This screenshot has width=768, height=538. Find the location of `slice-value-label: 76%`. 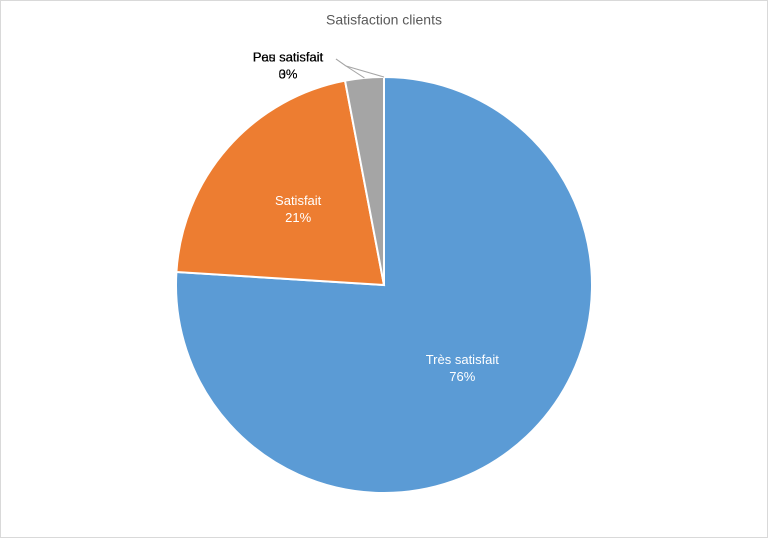

slice-value-label: 76% is located at coordinates (462, 376).